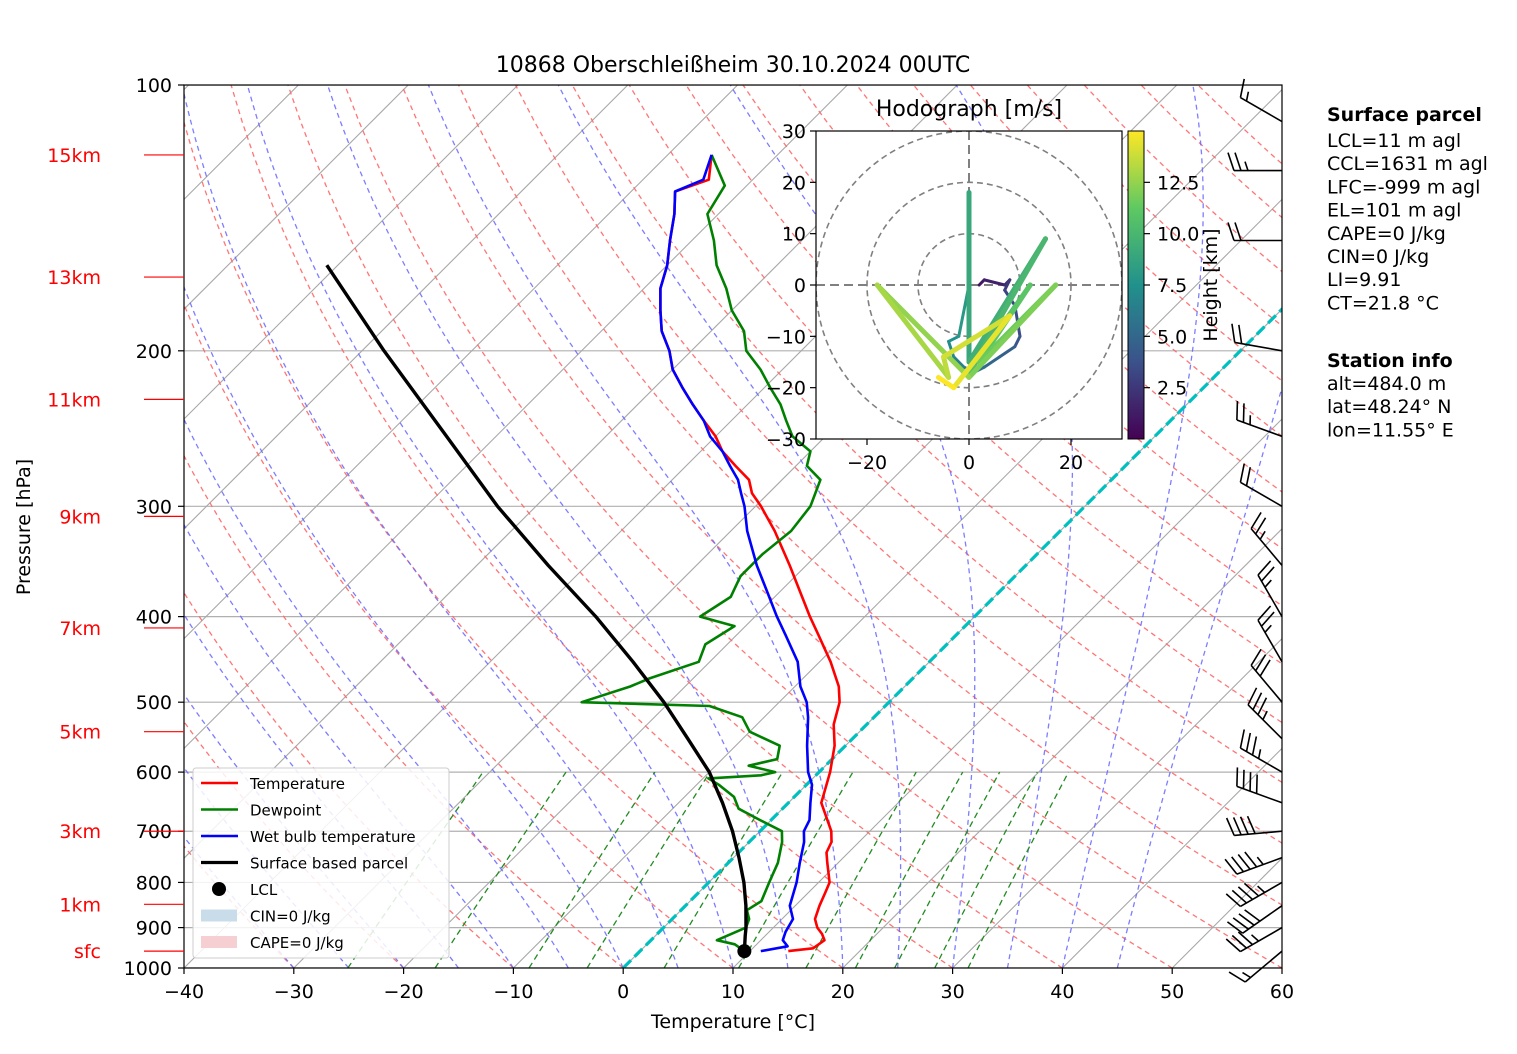 This screenshot has height=1054, width=1517. Describe the element at coordinates (1211, 284) in the screenshot. I see `colorbar-label: Height [km]` at that location.